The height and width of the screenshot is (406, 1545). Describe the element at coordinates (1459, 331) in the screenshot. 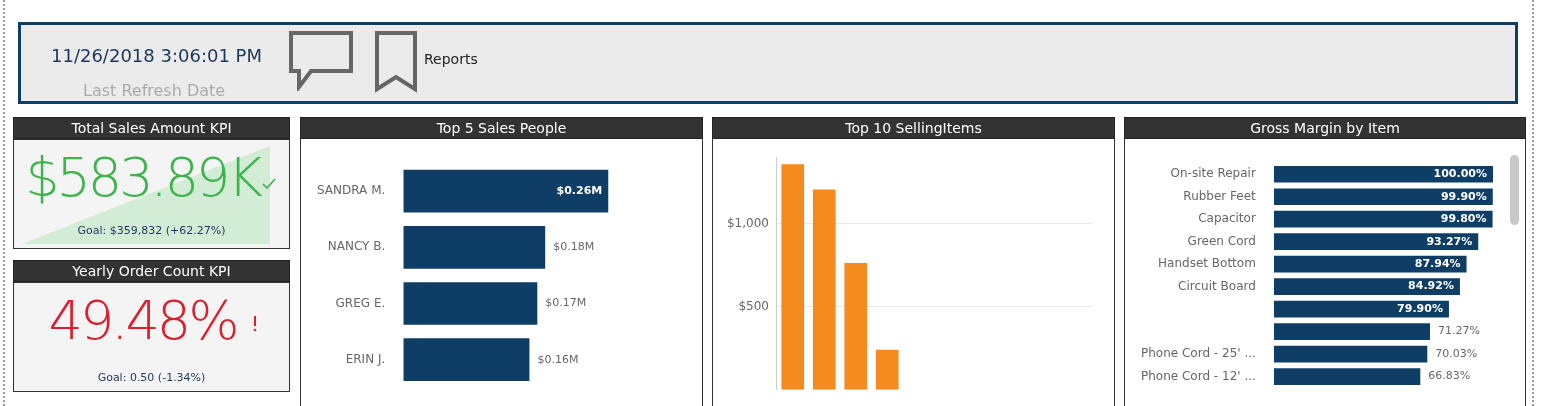

I see `data-label: 71.27%` at that location.